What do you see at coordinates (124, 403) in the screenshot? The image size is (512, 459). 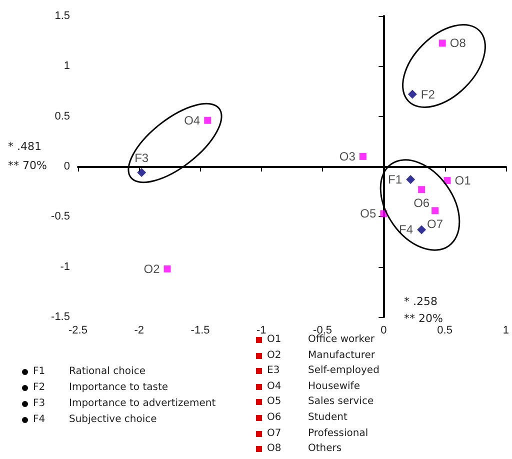 I see `text: F3 Importance to advertizement` at bounding box center [124, 403].